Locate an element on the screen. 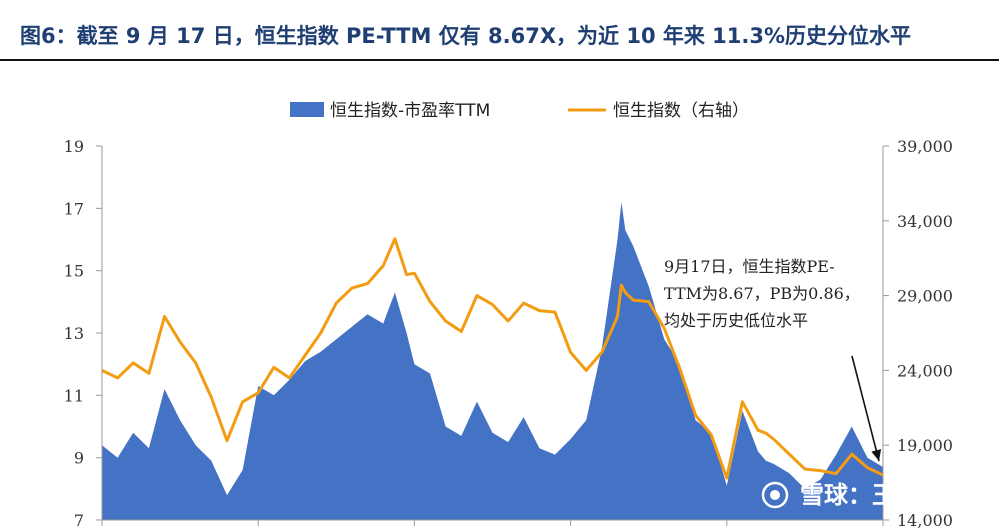 The height and width of the screenshot is (531, 999). annotation-arrow-line is located at coordinates (865, 408).